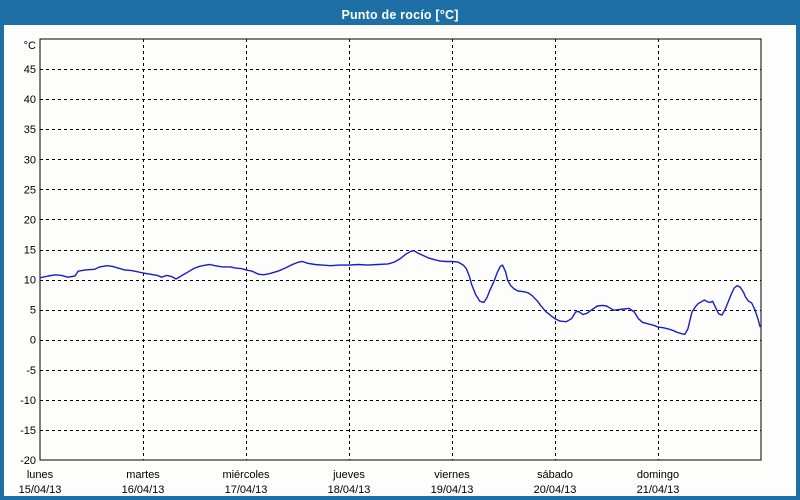 The width and height of the screenshot is (800, 500). Describe the element at coordinates (555, 490) in the screenshot. I see `date-label: 20/04/13` at that location.